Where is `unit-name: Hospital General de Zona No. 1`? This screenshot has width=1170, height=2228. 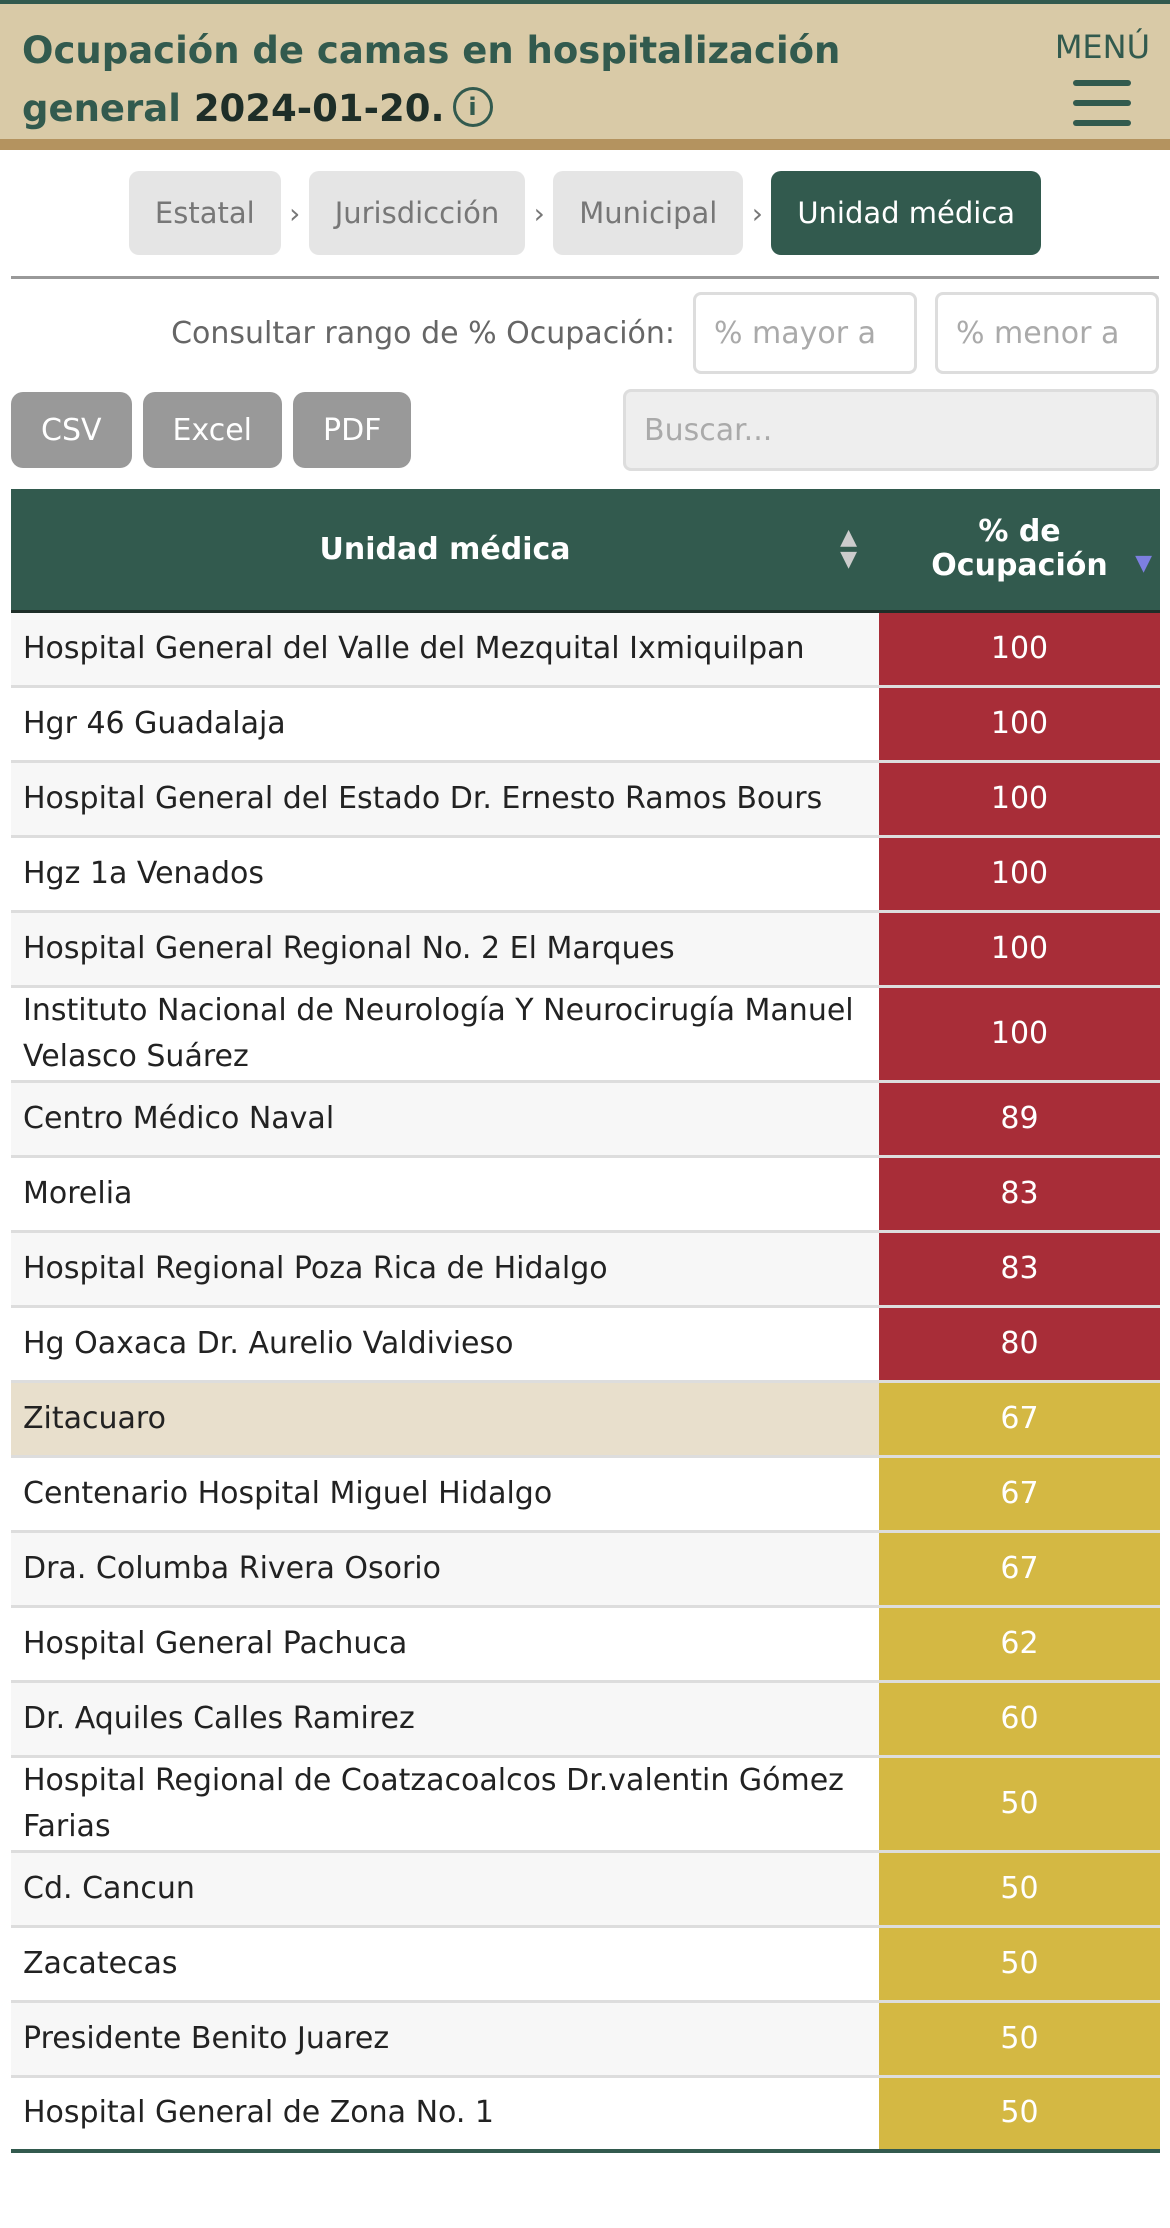 unit-name: Hospital General de Zona No. 1 is located at coordinates (445, 2112).